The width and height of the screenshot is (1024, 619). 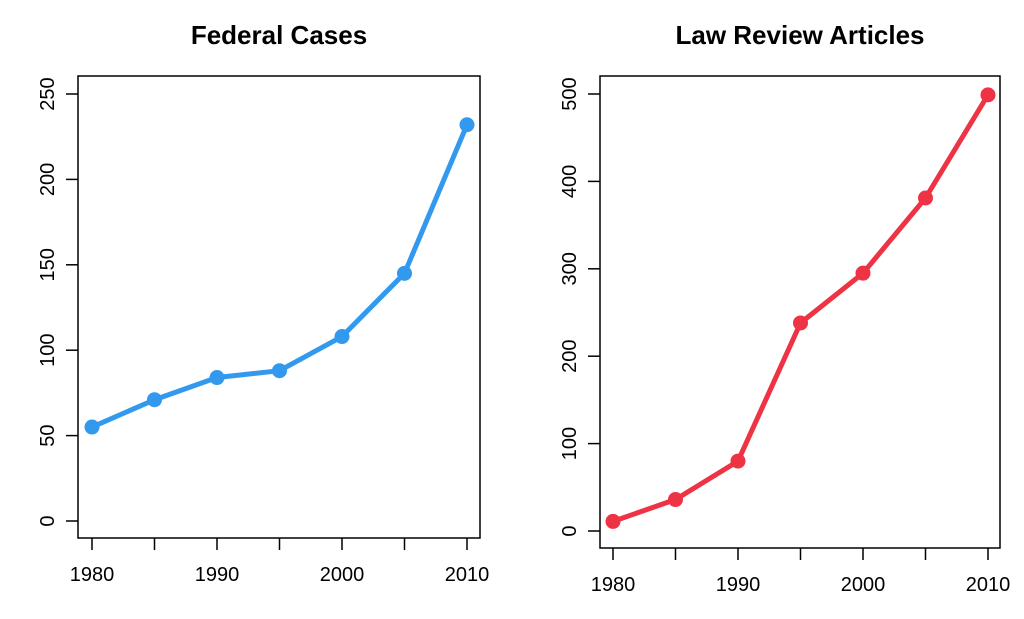 What do you see at coordinates (48, 264) in the screenshot?
I see `y-tick-label: 150` at bounding box center [48, 264].